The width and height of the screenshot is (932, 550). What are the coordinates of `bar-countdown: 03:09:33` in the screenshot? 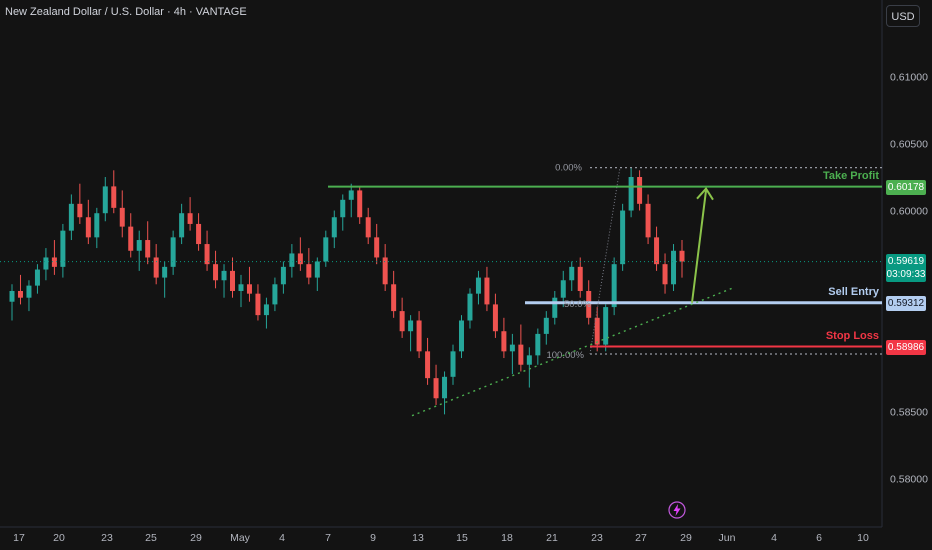 It's located at (906, 274).